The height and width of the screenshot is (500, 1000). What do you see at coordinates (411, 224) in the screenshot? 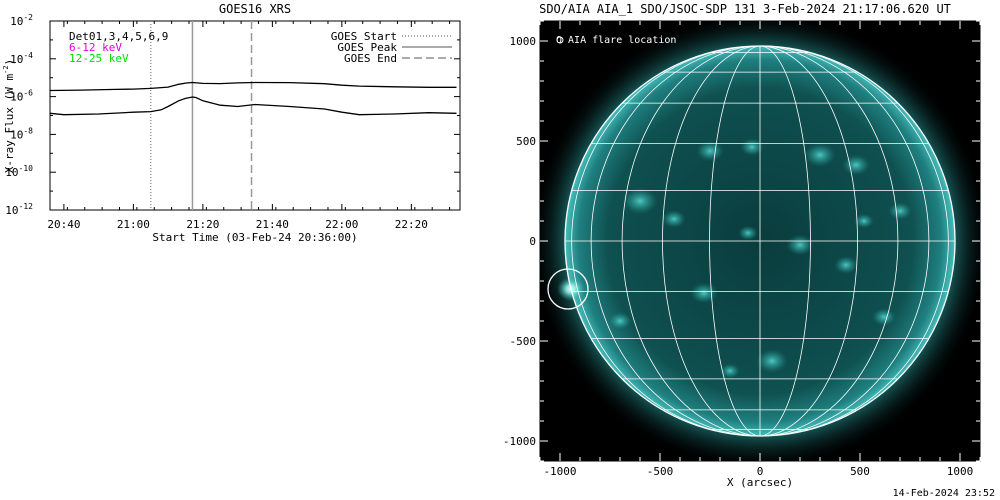
I see `goes-x-tick-label: 22:20` at bounding box center [411, 224].